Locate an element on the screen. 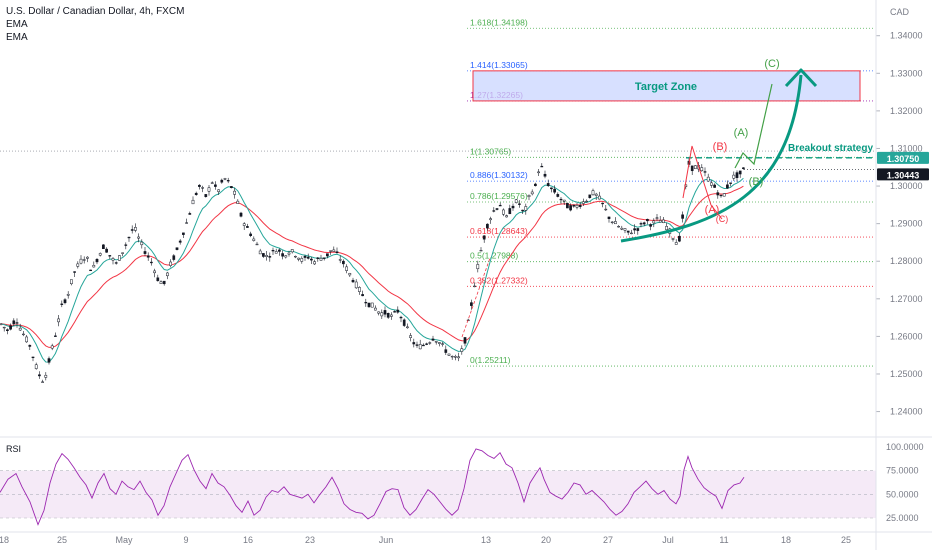  fib-level-label: 1.618(1.34198) is located at coordinates (499, 22).